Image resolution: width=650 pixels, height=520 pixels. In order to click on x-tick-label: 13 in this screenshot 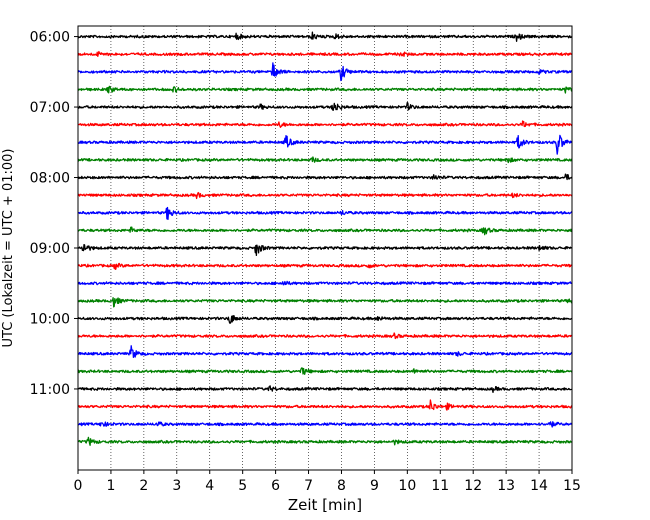, I will do `click(506, 486)`.